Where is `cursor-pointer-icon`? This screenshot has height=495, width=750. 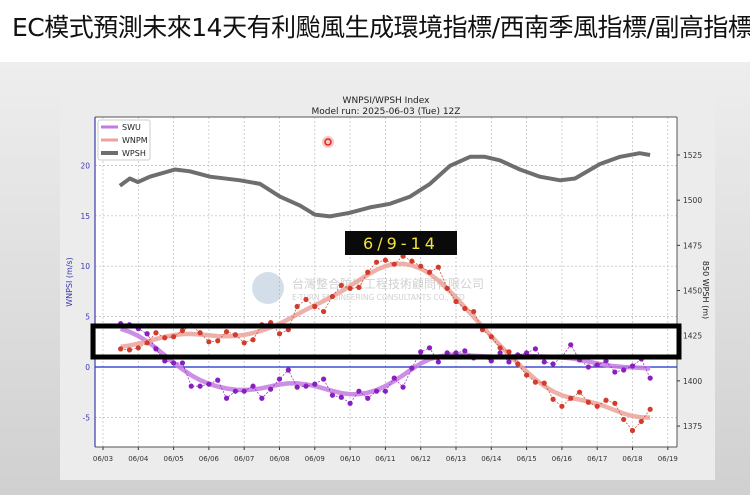
cursor-pointer-icon is located at coordinates (328, 142).